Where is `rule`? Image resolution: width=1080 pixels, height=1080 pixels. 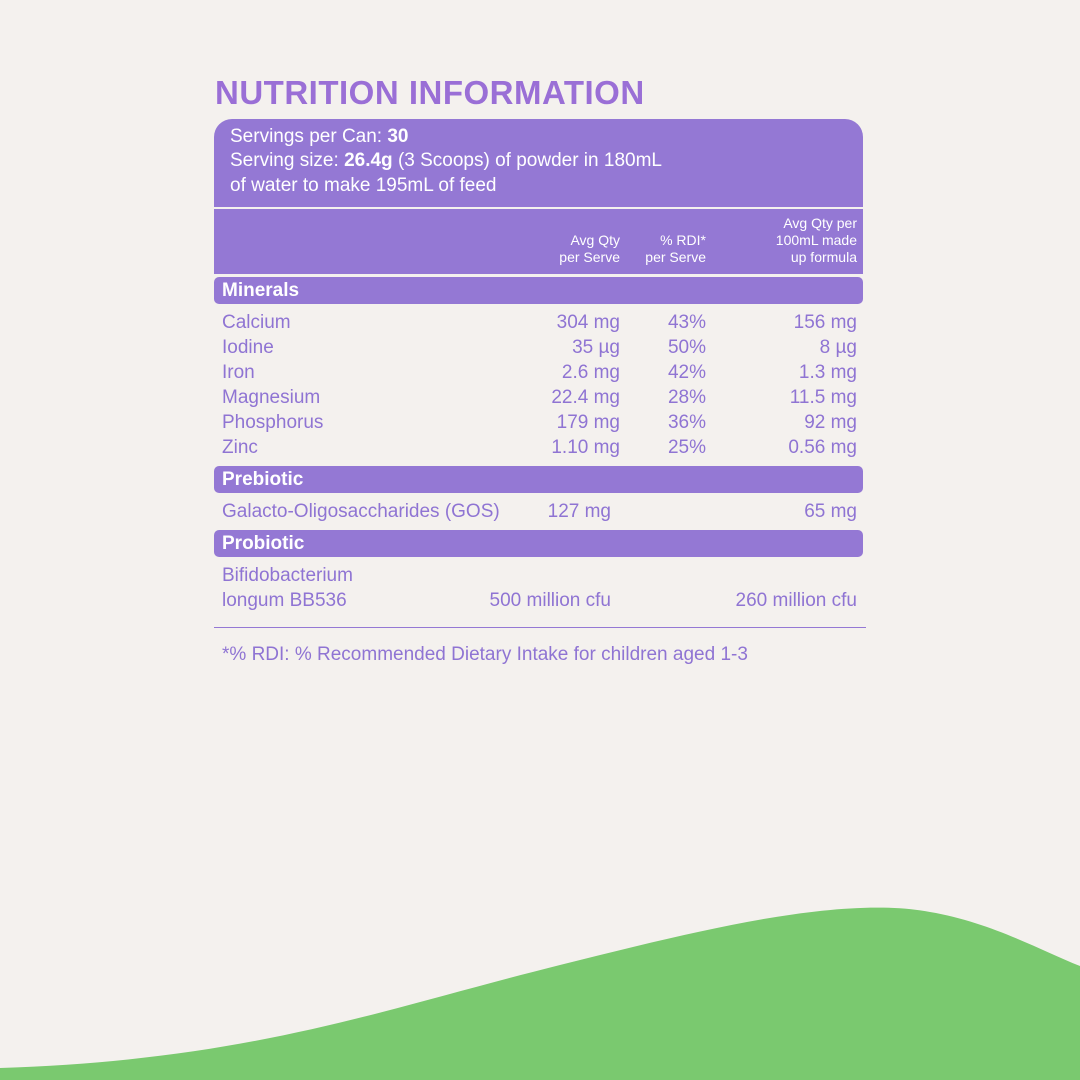 rule is located at coordinates (540, 627).